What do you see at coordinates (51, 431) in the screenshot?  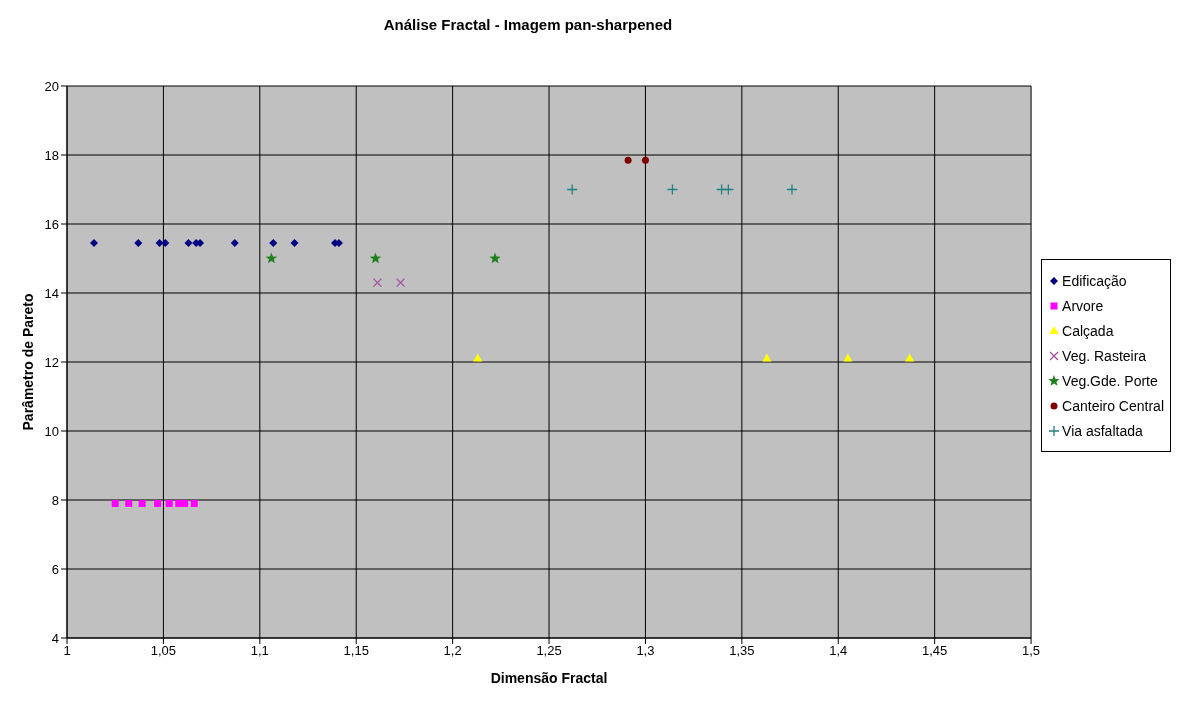 I see `y-tick-label: 10` at bounding box center [51, 431].